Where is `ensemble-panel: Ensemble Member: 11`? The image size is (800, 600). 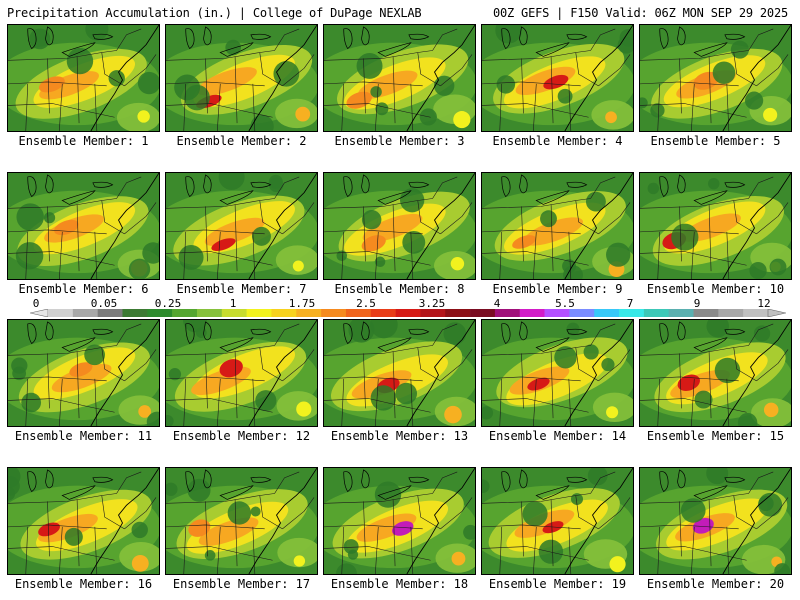
ensemble-panel: Ensemble Member: 11 is located at coordinates (83, 381).